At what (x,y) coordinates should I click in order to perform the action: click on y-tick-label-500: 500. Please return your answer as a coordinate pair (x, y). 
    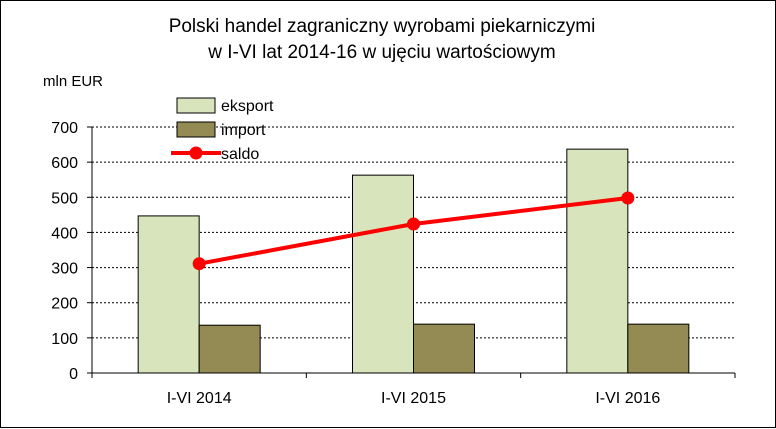
    Looking at the image, I should click on (64, 198).